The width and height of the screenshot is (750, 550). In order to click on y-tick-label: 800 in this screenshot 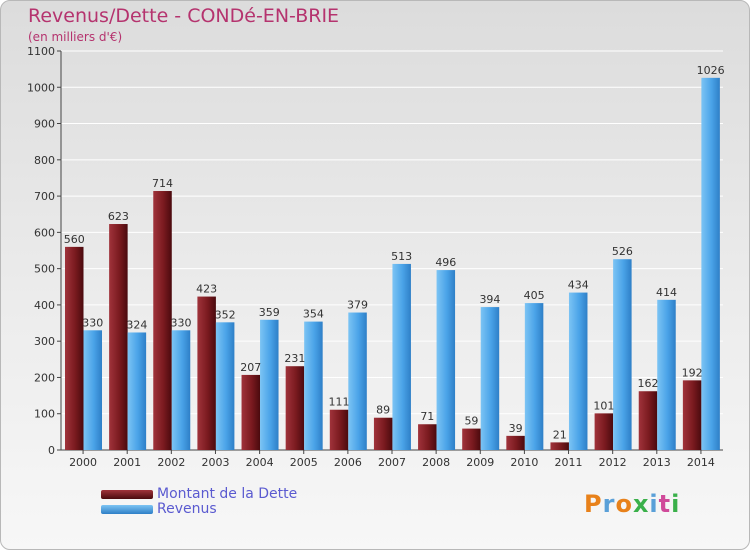, I will do `click(44, 160)`.